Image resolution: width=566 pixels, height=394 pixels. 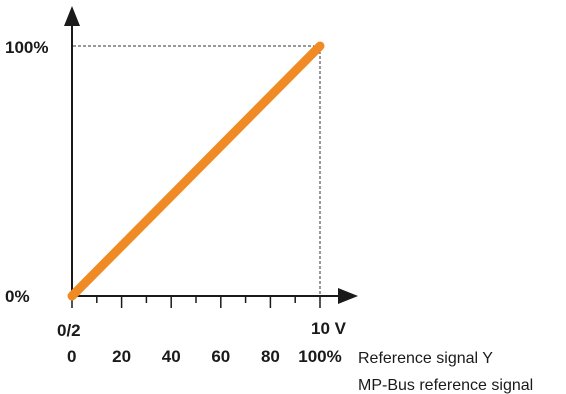 What do you see at coordinates (425, 358) in the screenshot?
I see `x-axis-label-reference-signal: Reference signal Y` at bounding box center [425, 358].